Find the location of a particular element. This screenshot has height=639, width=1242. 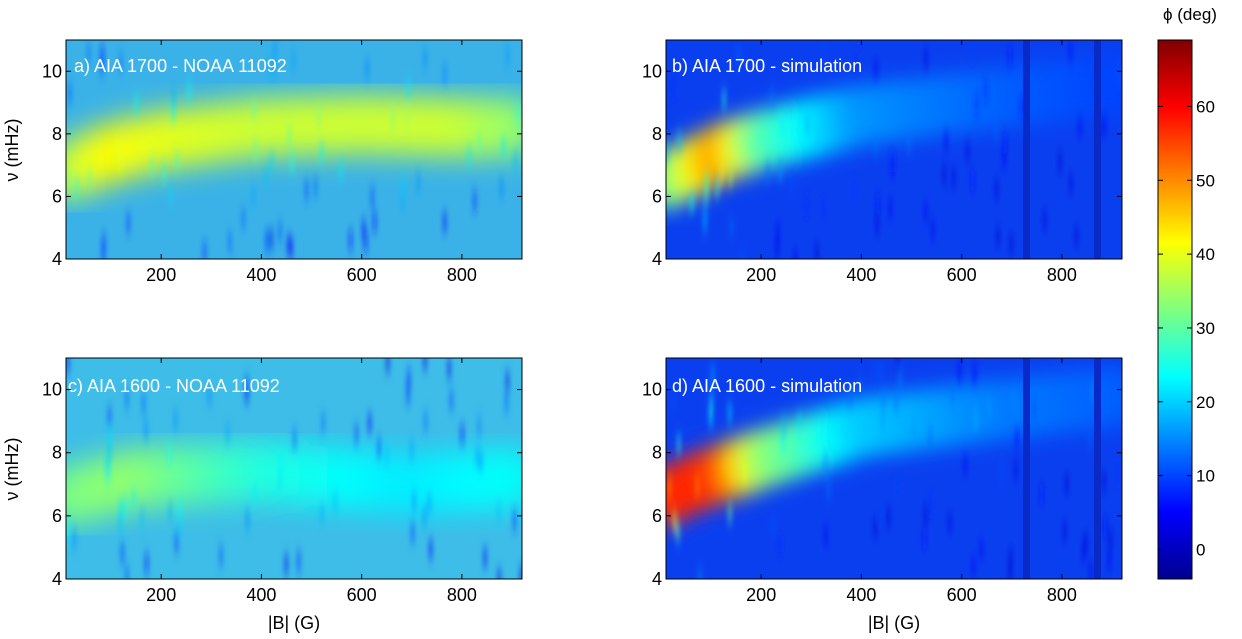

y-tick-label-a: 10 is located at coordinates (52, 71).